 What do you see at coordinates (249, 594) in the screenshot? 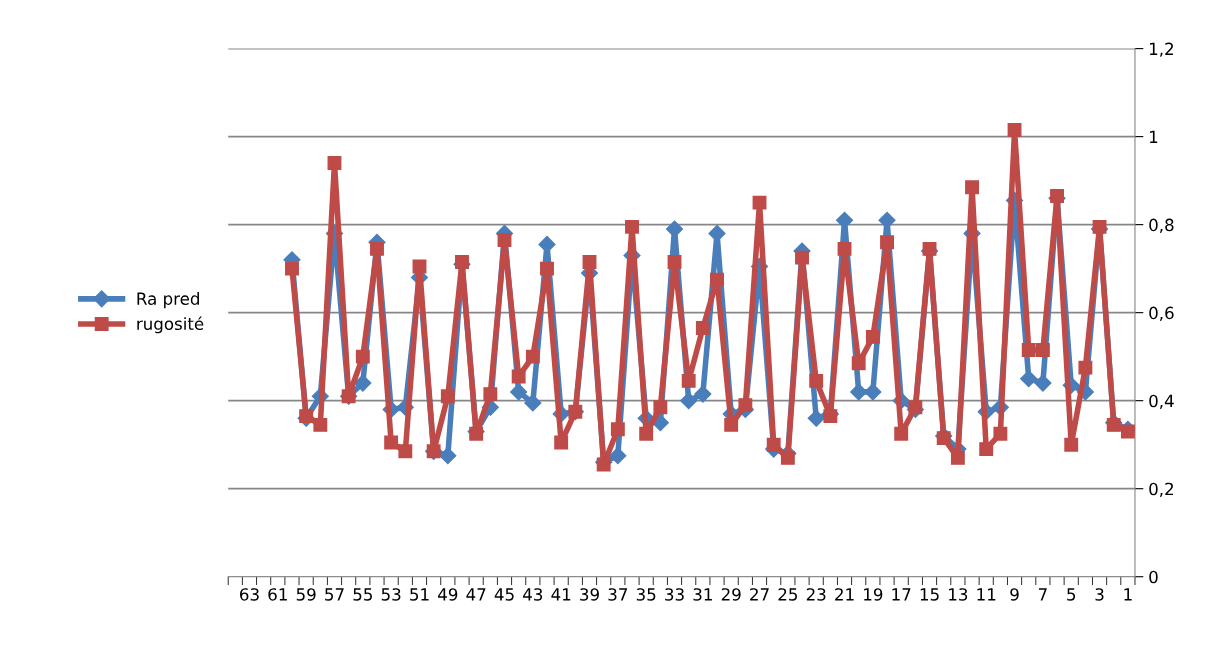
I see `x-tick-label: 63` at bounding box center [249, 594].